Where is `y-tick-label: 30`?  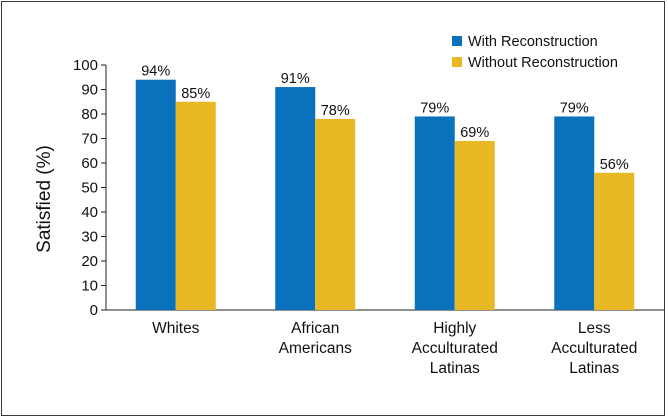 y-tick-label: 30 is located at coordinates (89, 237).